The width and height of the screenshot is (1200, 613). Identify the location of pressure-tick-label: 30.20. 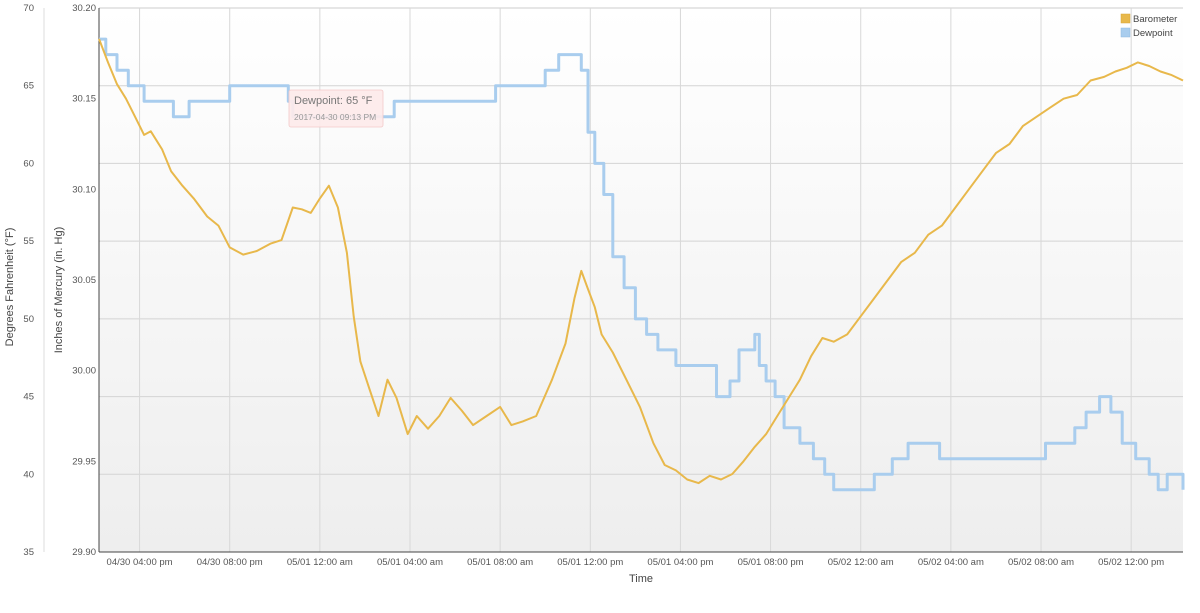
(84, 8).